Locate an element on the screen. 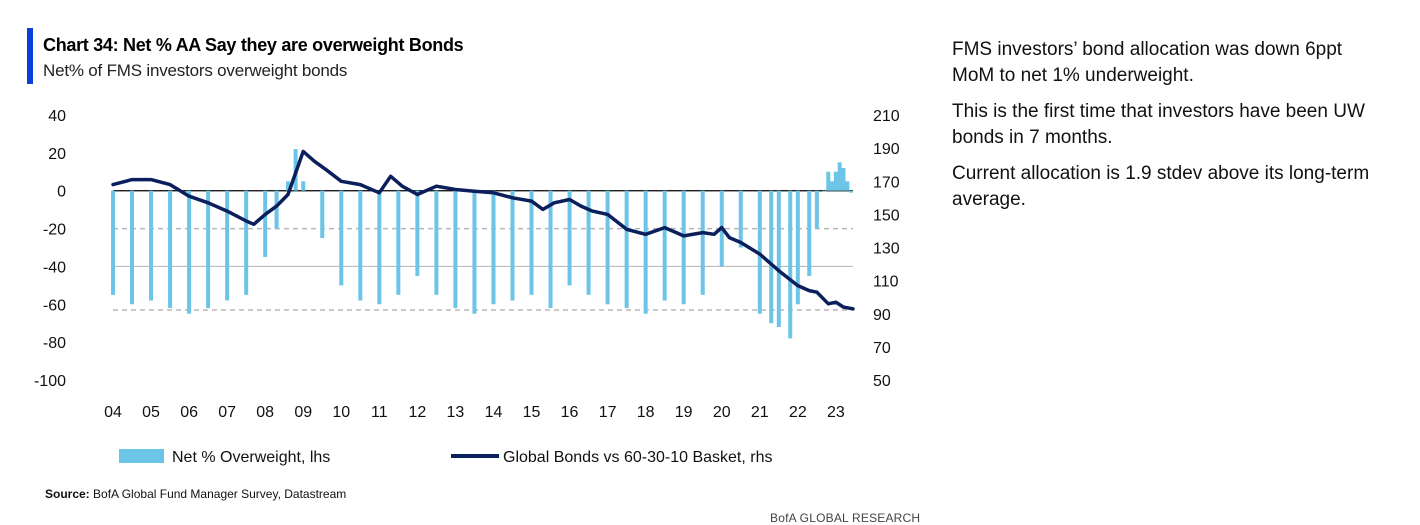  y-right-tick-label: 50 is located at coordinates (882, 381).